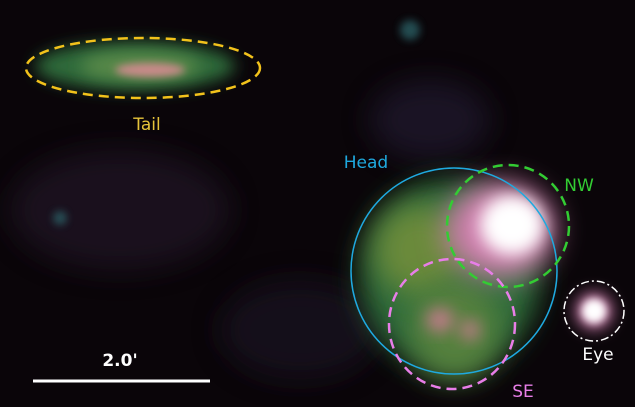 The height and width of the screenshot is (407, 635). What do you see at coordinates (579, 186) in the screenshot?
I see `nw-label: NW` at bounding box center [579, 186].